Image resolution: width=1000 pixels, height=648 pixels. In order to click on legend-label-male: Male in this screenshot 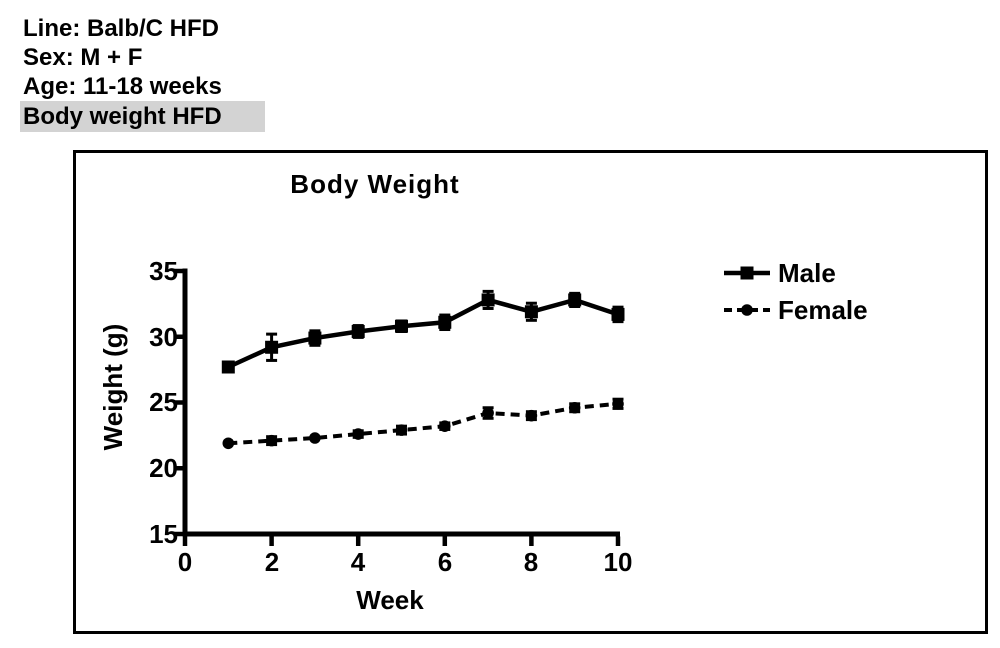, I will do `click(807, 272)`.